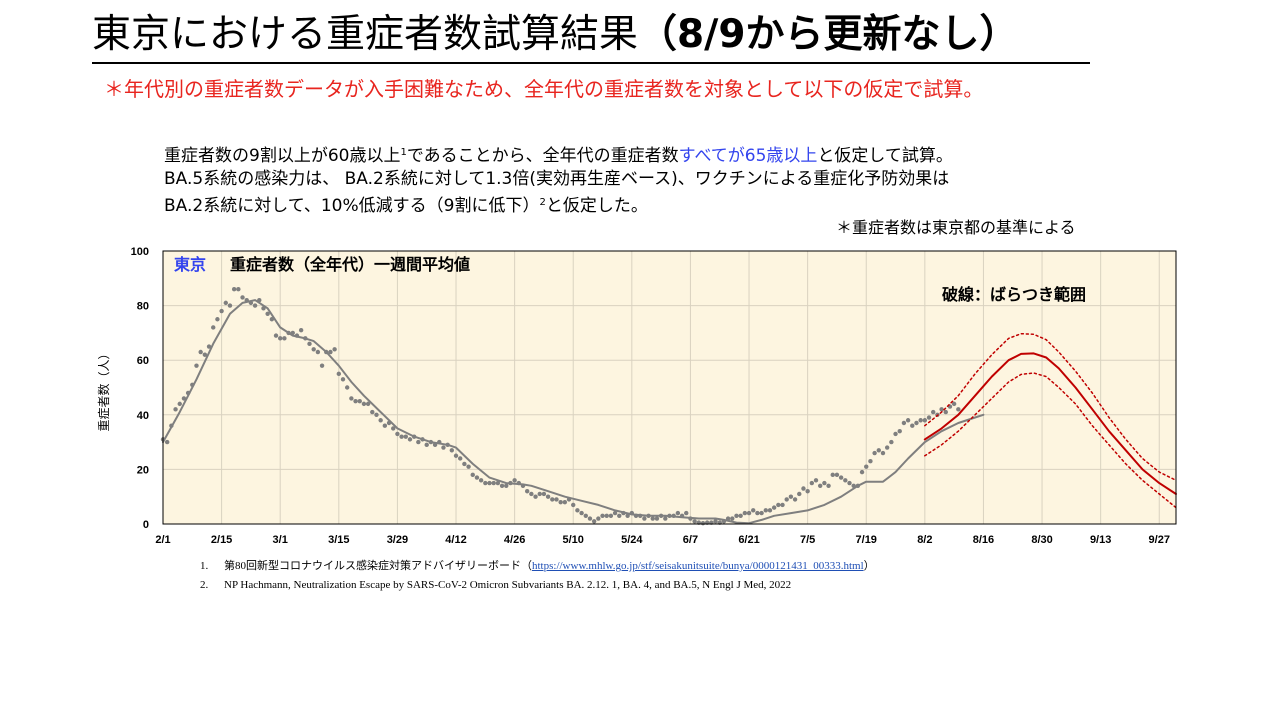 This screenshot has height=720, width=1280. I want to click on x-tick-label: 7/5, so click(807, 540).